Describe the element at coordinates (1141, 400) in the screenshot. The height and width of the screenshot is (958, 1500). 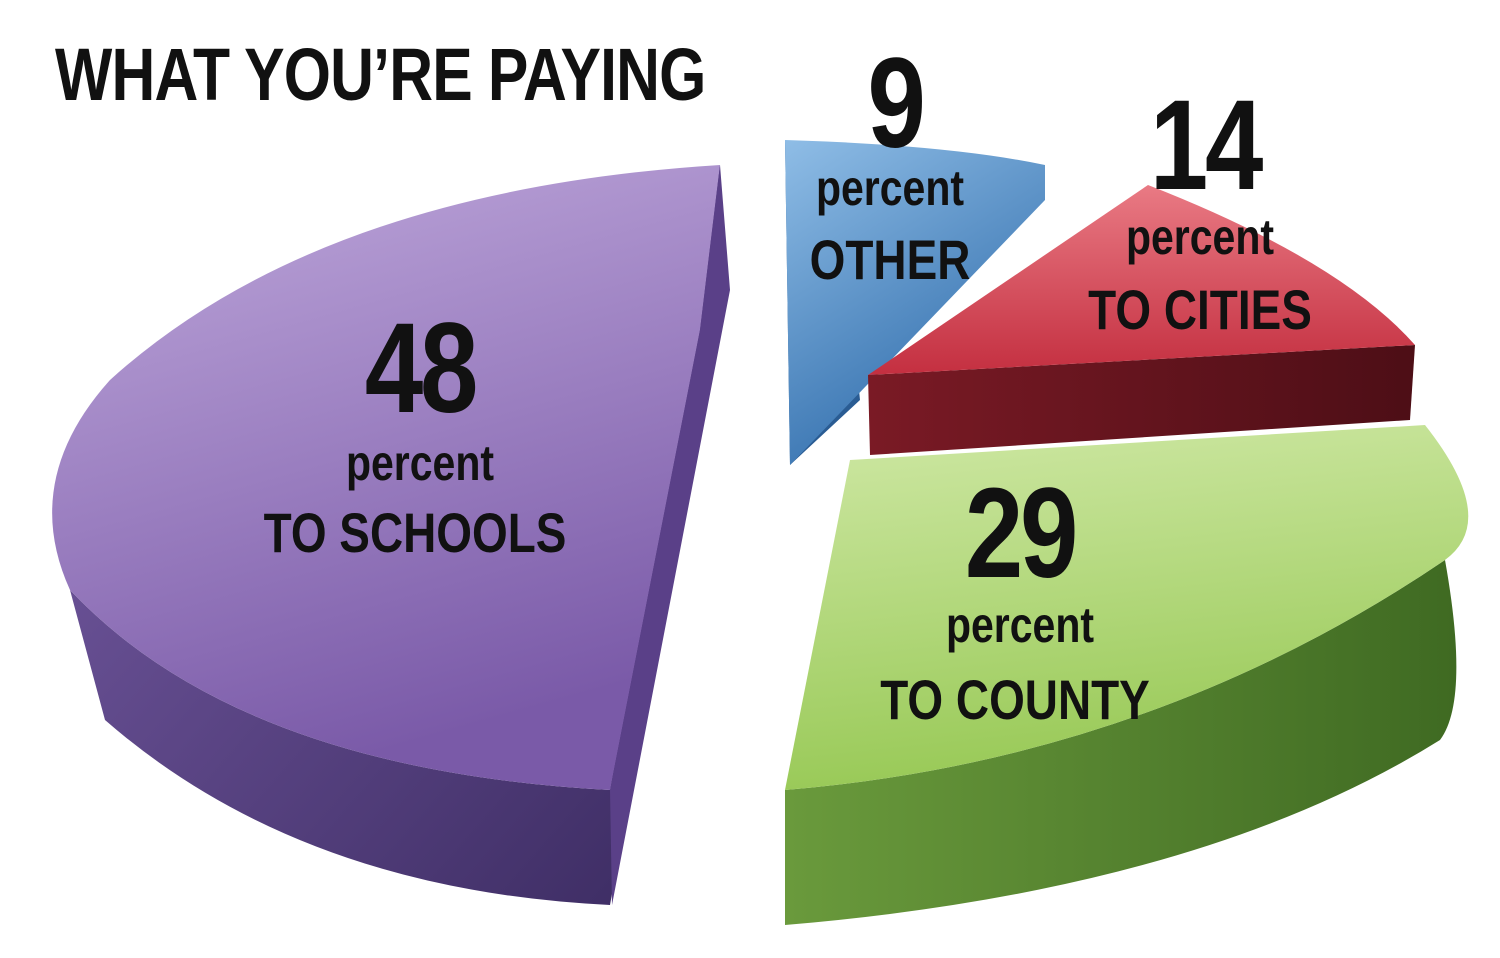
I see `slice-cities-side` at that location.